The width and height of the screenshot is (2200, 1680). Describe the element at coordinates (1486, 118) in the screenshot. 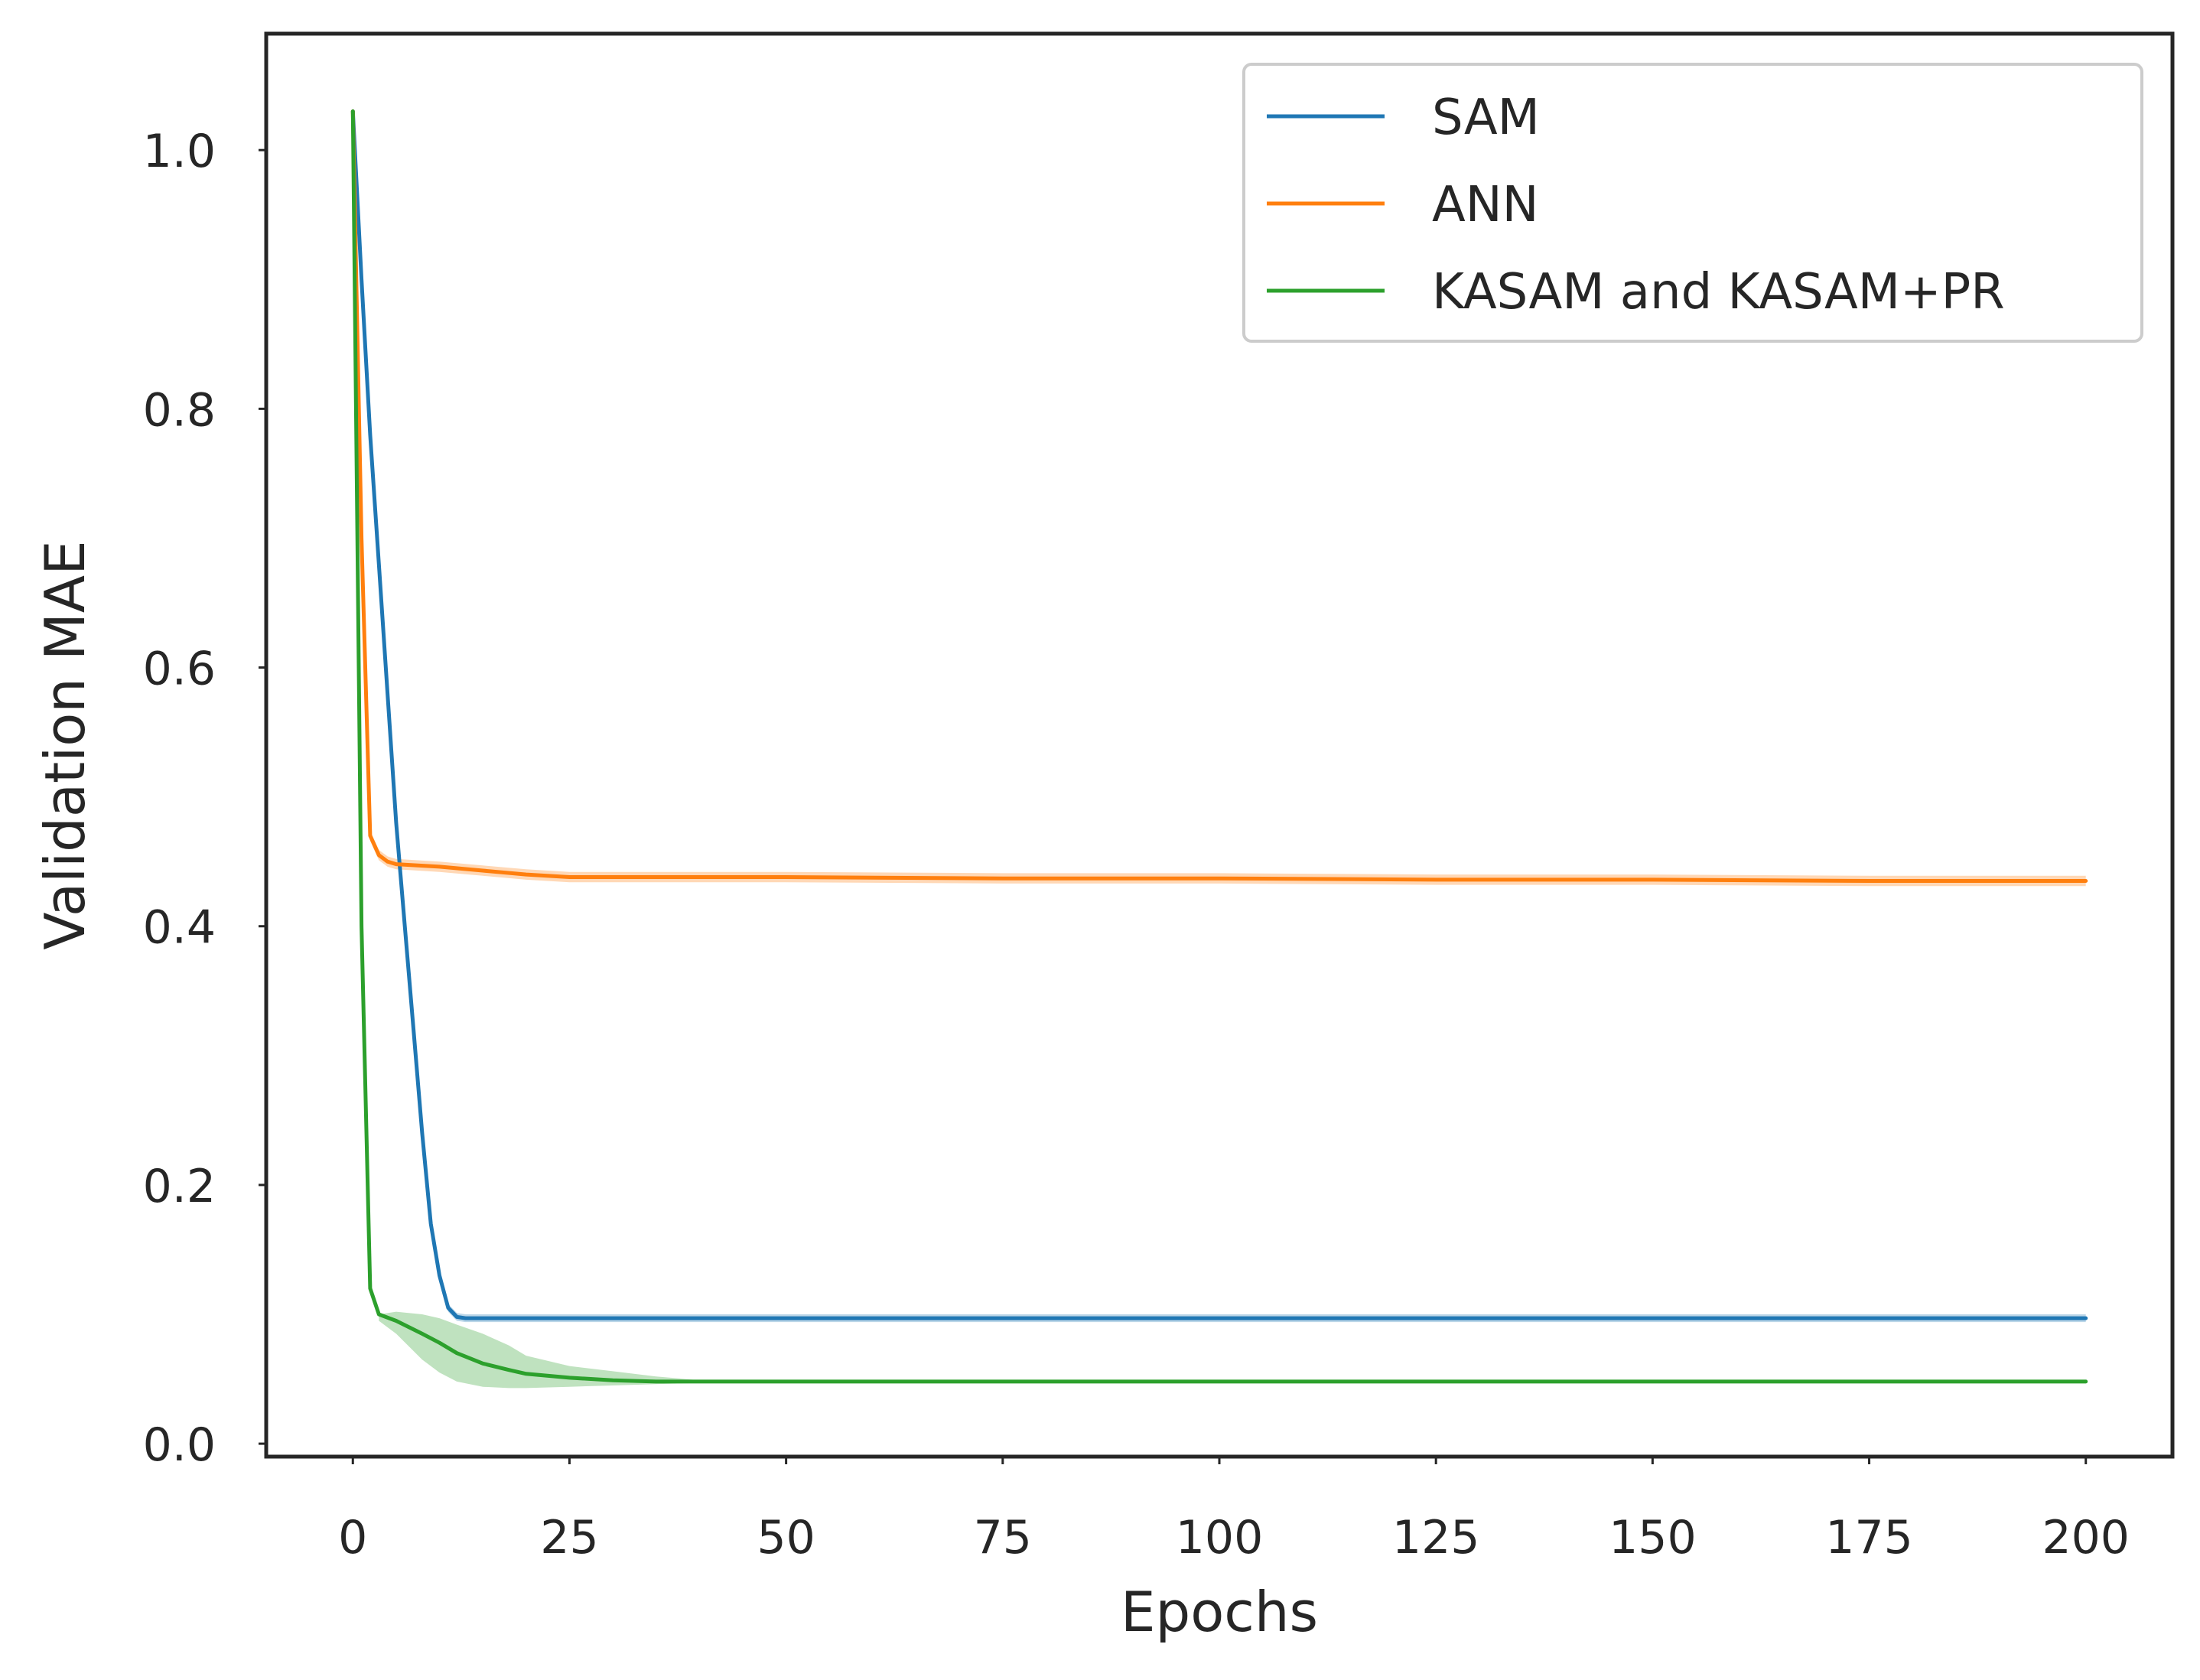

I see `legend-label-sam: SAM` at that location.